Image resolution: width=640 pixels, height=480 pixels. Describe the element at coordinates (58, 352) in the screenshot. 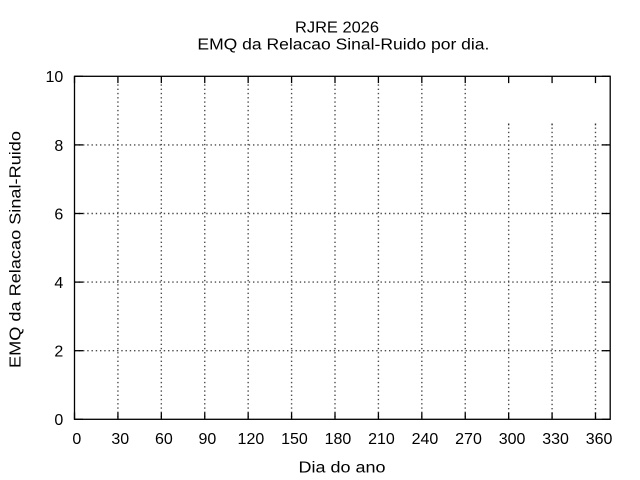

I see `svg-text: 2` at that location.